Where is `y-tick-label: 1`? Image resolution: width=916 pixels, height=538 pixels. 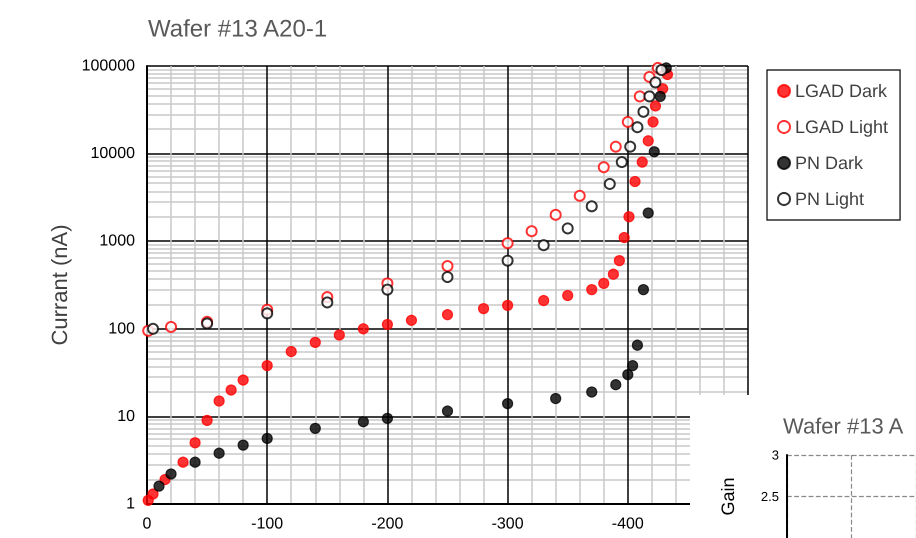
y-tick-label: 1 is located at coordinates (131, 504).